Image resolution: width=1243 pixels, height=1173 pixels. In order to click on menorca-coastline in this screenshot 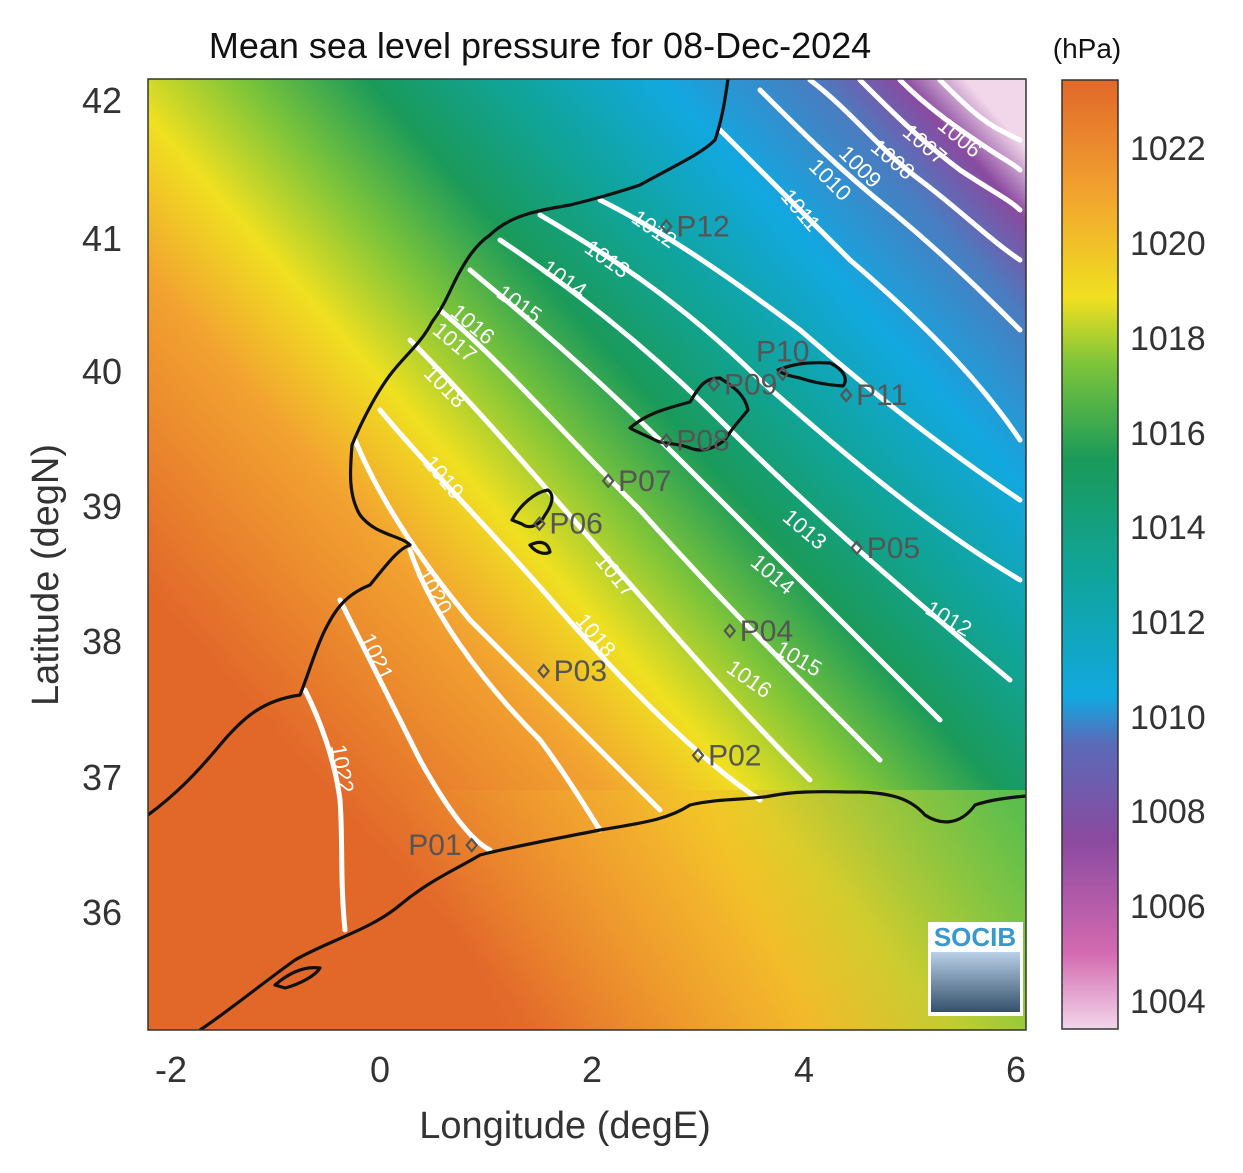, I will do `click(811, 374)`.